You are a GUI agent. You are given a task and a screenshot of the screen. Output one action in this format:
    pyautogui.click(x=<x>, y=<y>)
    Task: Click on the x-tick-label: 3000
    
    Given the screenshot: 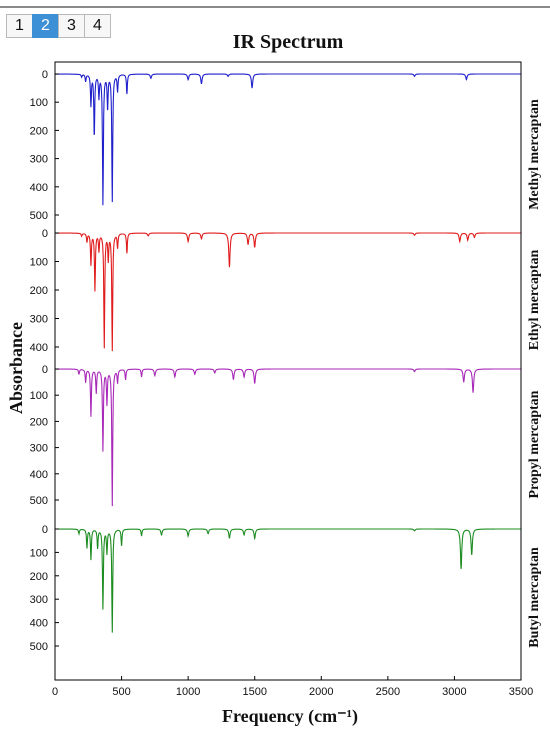 What is the action you would take?
    pyautogui.click(x=454, y=692)
    